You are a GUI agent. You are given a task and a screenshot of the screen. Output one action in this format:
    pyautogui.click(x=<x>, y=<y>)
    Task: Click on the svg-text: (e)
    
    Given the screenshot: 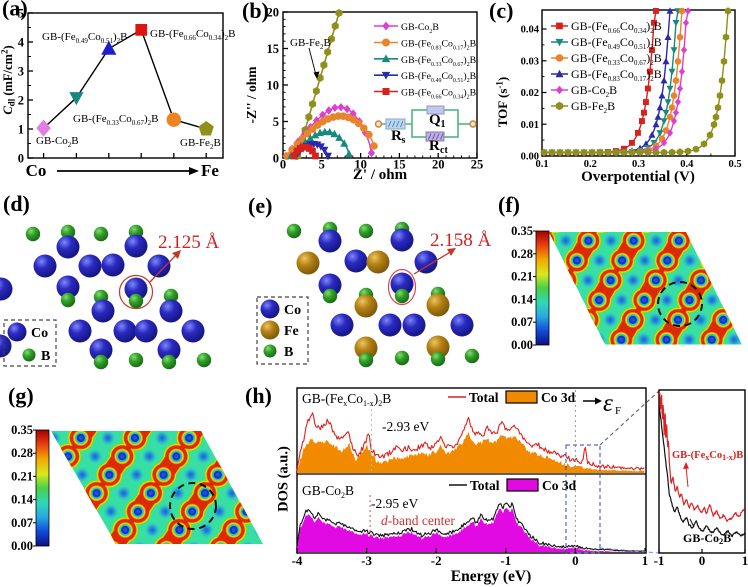 What is the action you would take?
    pyautogui.click(x=260, y=205)
    